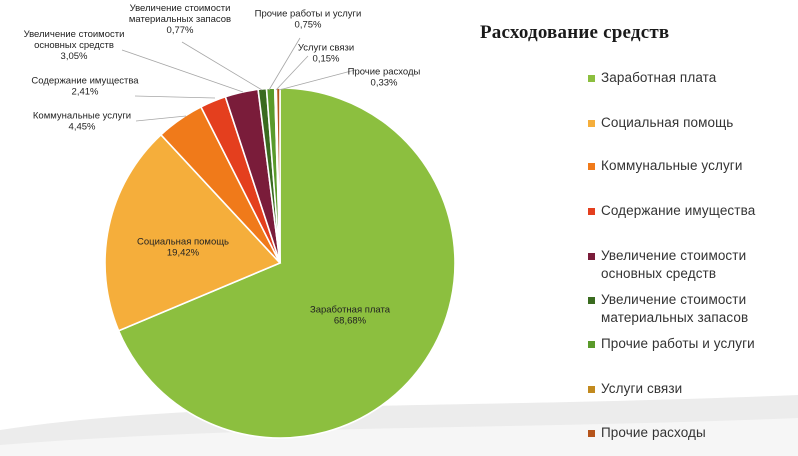  What do you see at coordinates (384, 72) in the screenshot?
I see `slice-label: Прочие расходы` at bounding box center [384, 72].